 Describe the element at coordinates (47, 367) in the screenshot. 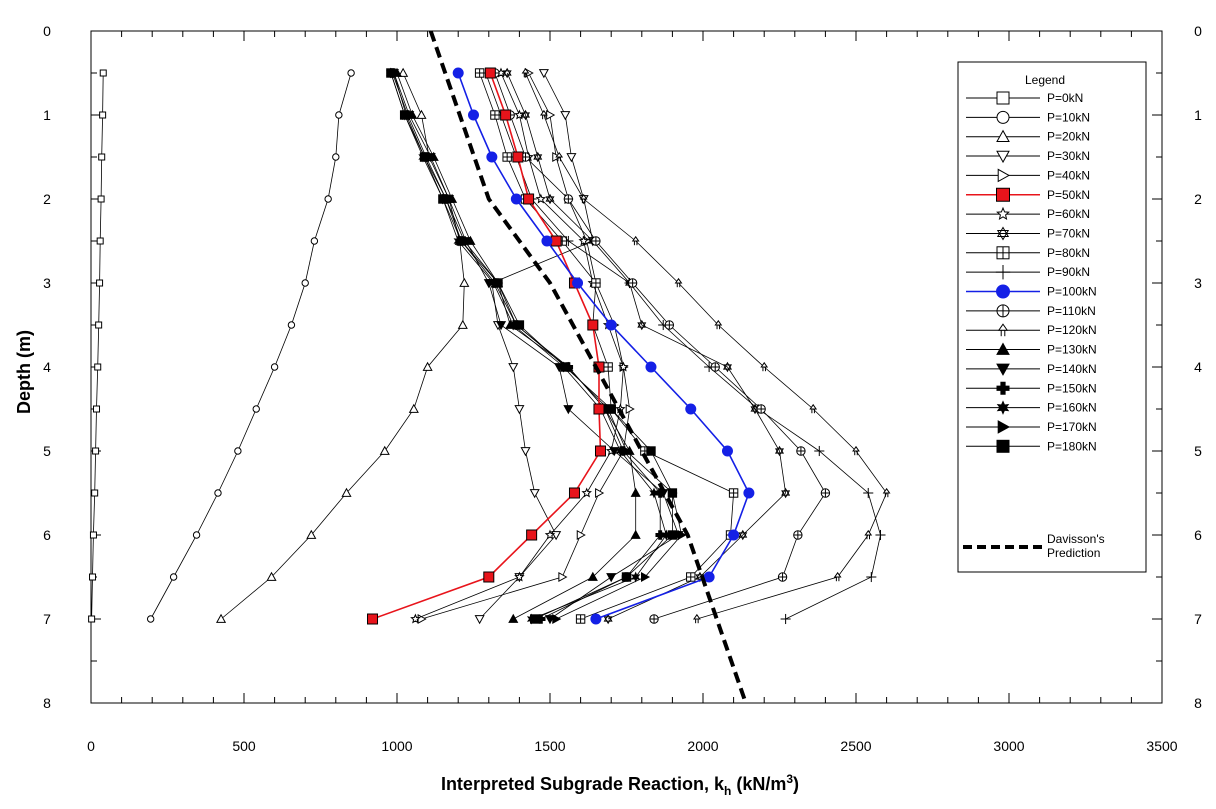

I see `y-tick-label-left: 4` at that location.